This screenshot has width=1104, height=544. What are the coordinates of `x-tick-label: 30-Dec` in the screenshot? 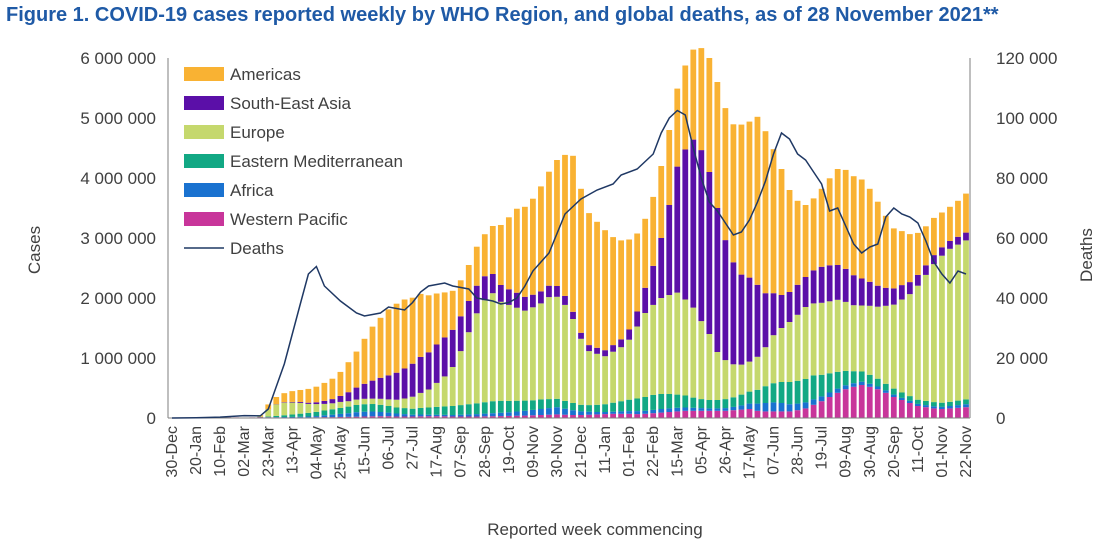 It's located at (172, 452).